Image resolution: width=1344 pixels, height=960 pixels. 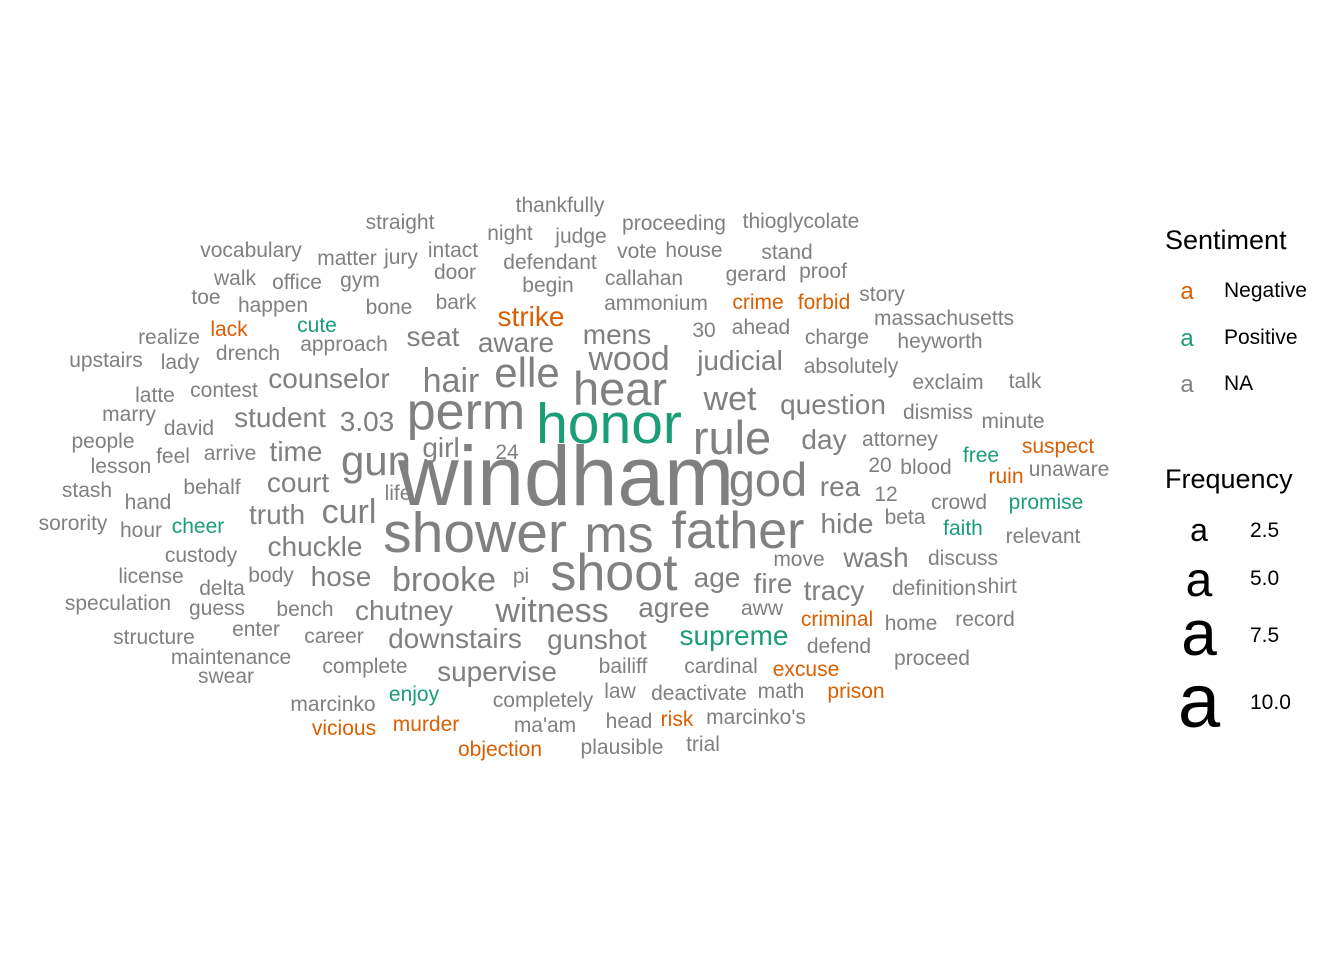 I want to click on word-record: record, so click(x=985, y=619).